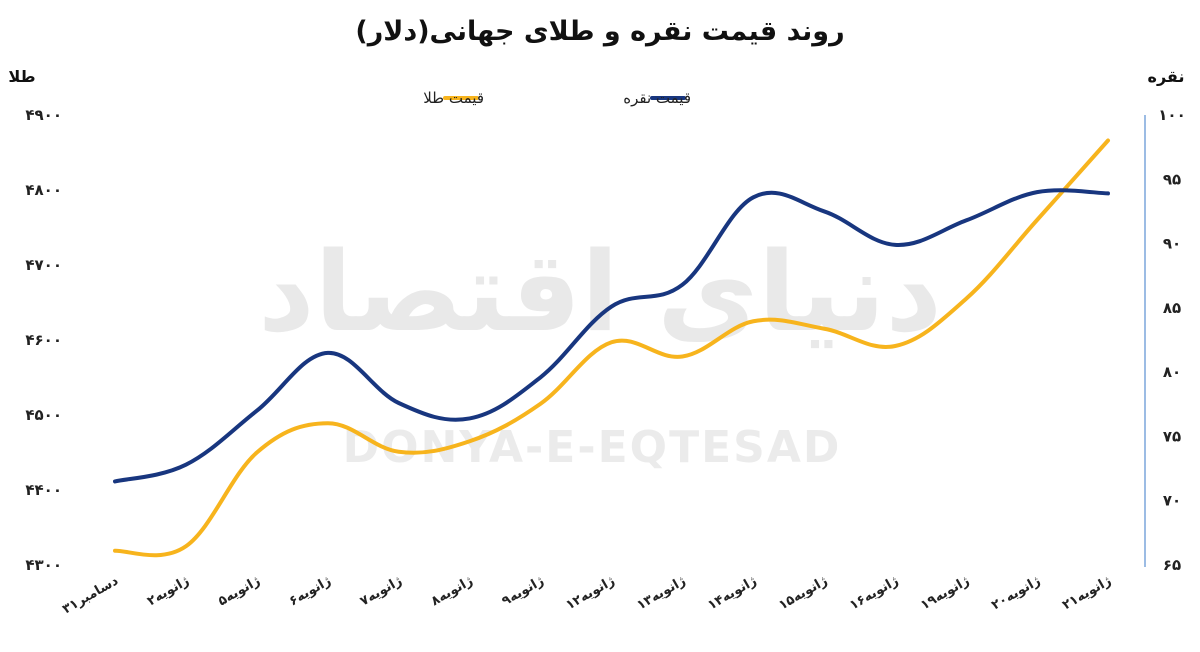 The height and width of the screenshot is (652, 1200). Describe the element at coordinates (1172, 565) in the screenshot. I see `right-tick-label: ۶۵` at that location.